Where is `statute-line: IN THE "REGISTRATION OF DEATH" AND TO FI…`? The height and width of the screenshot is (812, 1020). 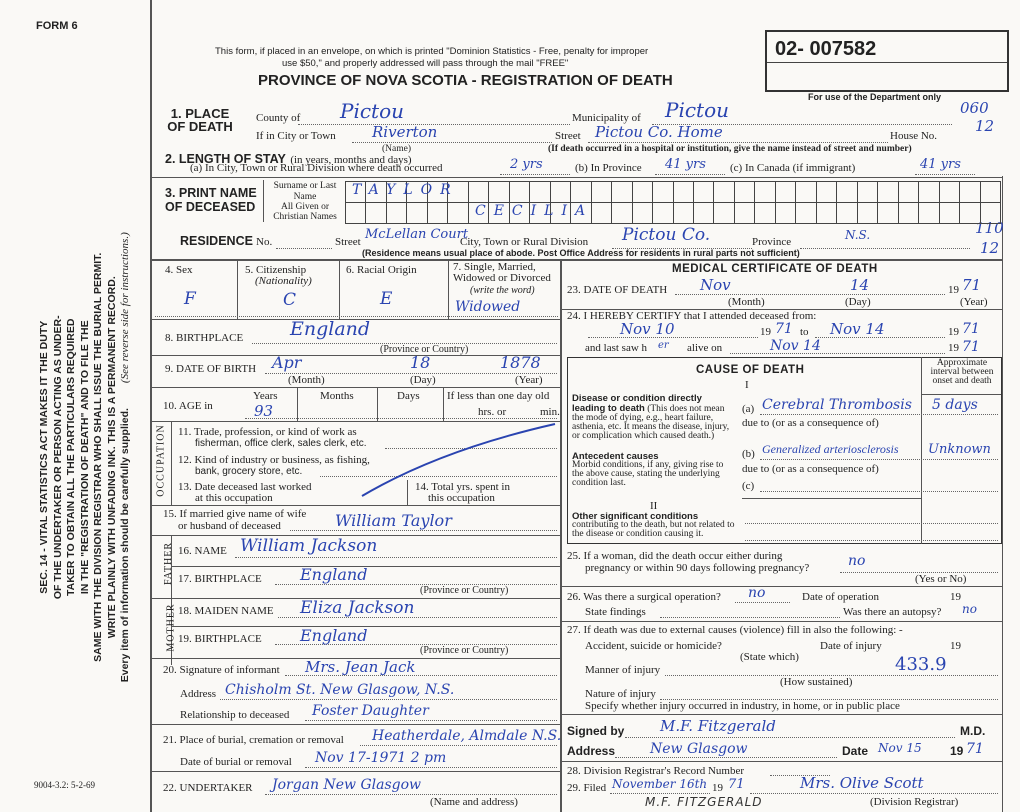
statute-line: IN THE "REGISTRATION OF DEATH" AND TO FI… is located at coordinates (84, 457).